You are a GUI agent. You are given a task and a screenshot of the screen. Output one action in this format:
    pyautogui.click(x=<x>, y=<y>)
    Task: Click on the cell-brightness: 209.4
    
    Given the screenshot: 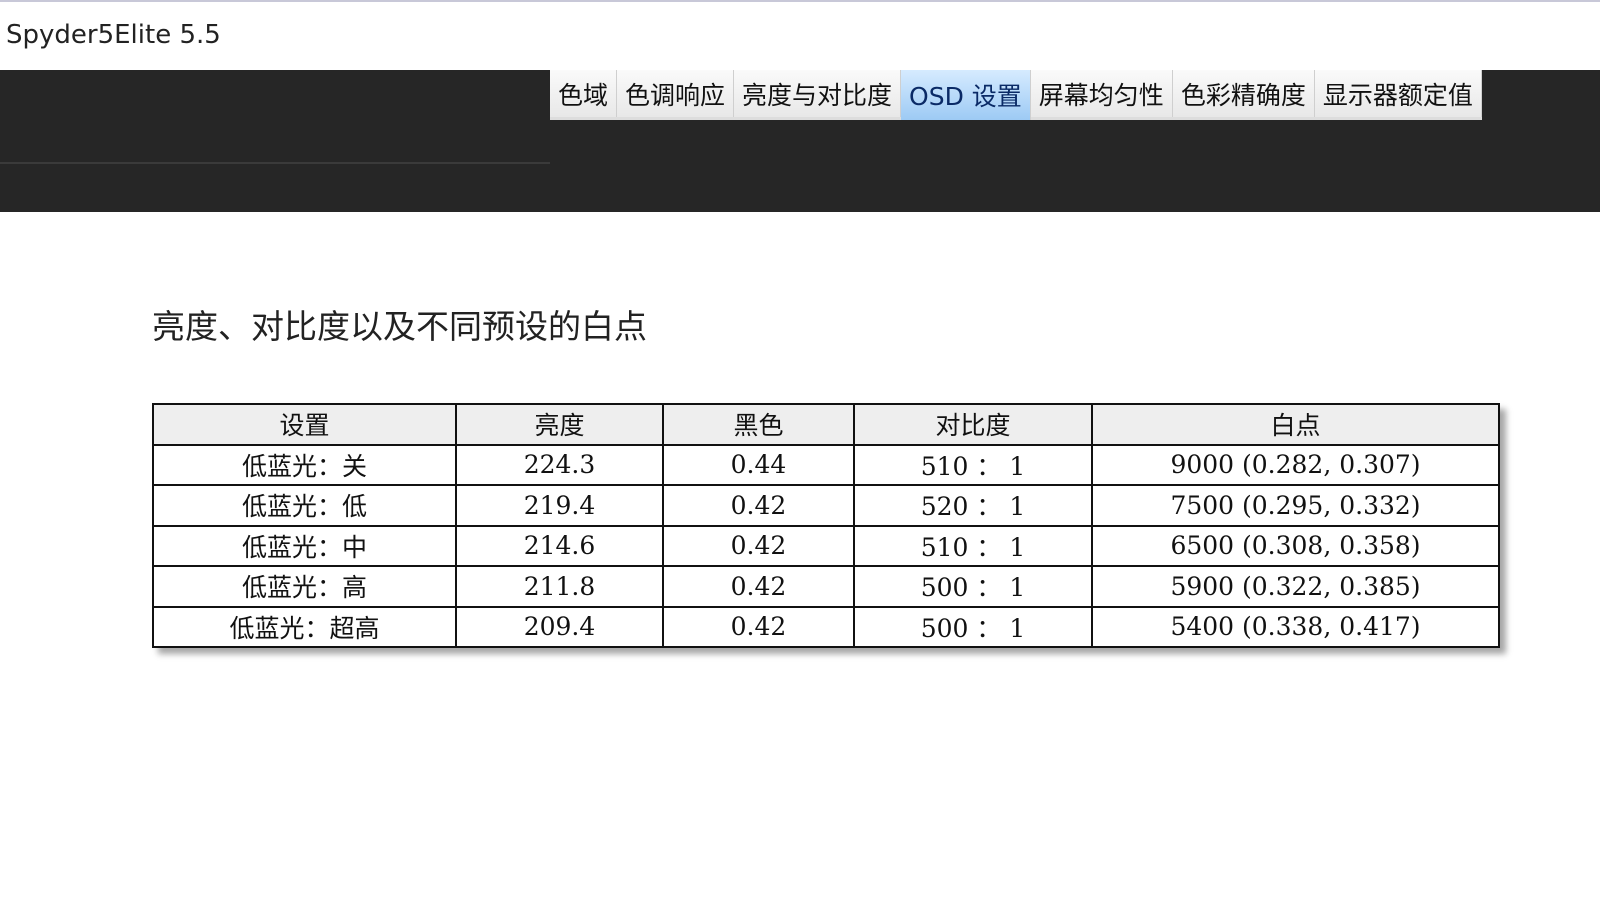 What is the action you would take?
    pyautogui.click(x=559, y=626)
    